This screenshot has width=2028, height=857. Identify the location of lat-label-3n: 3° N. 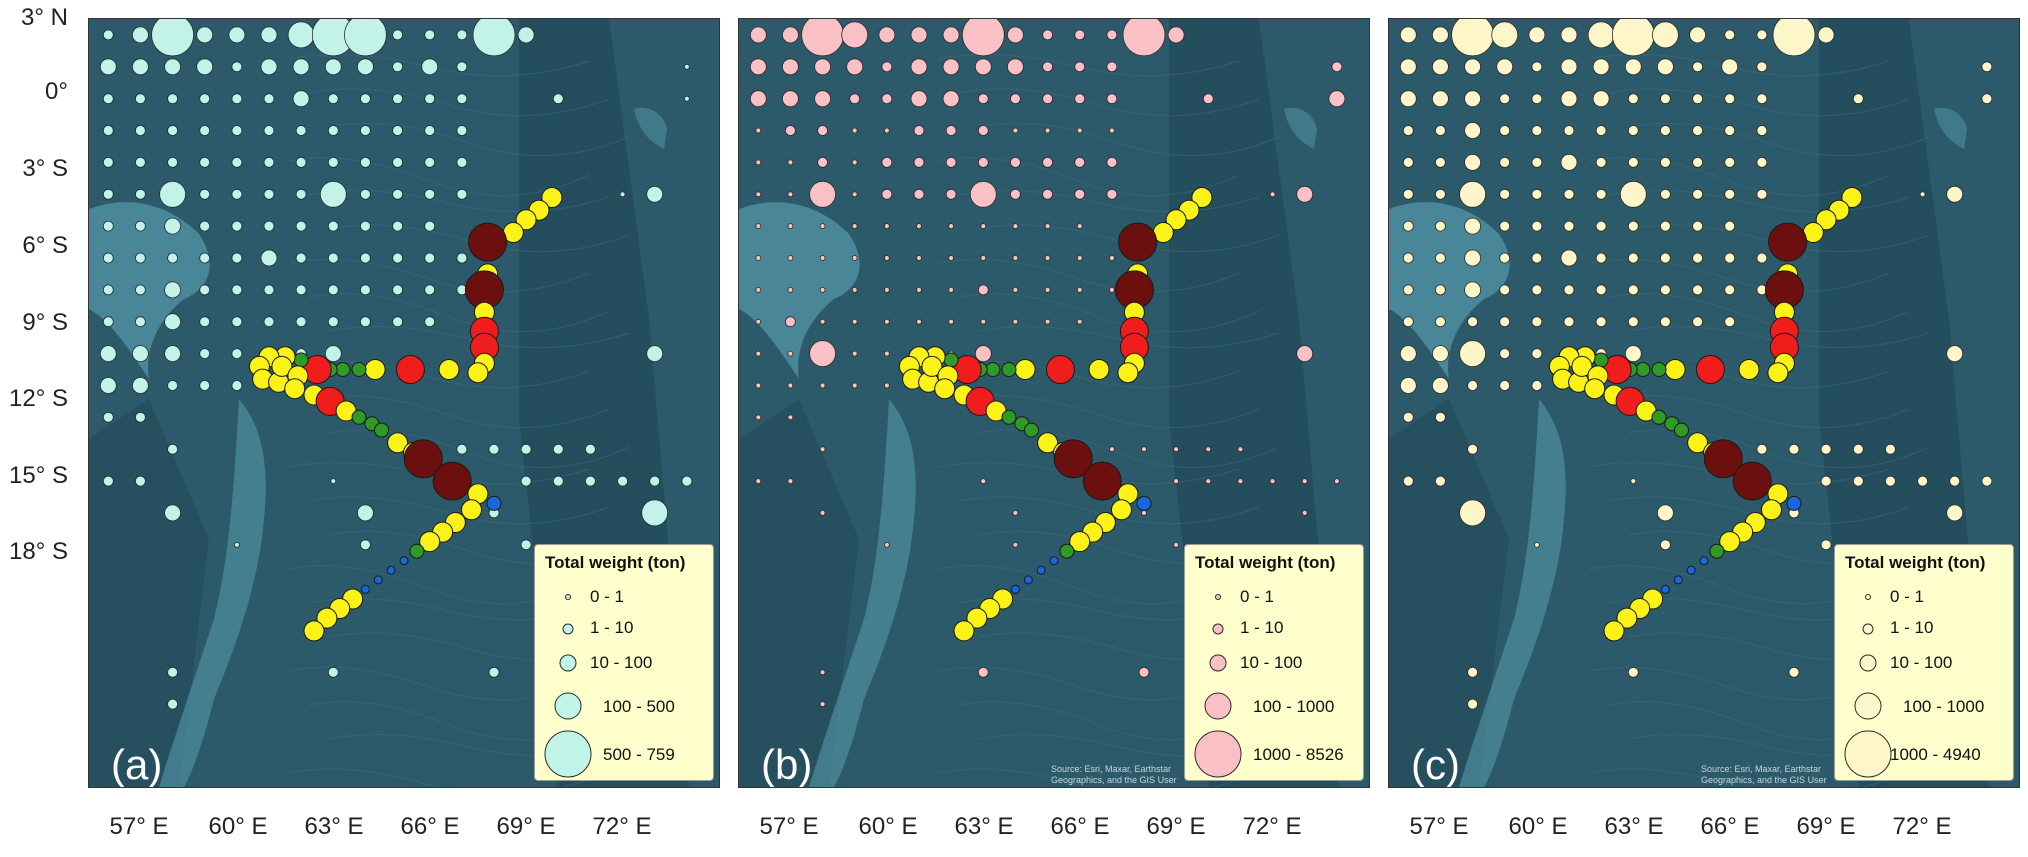
(44, 17).